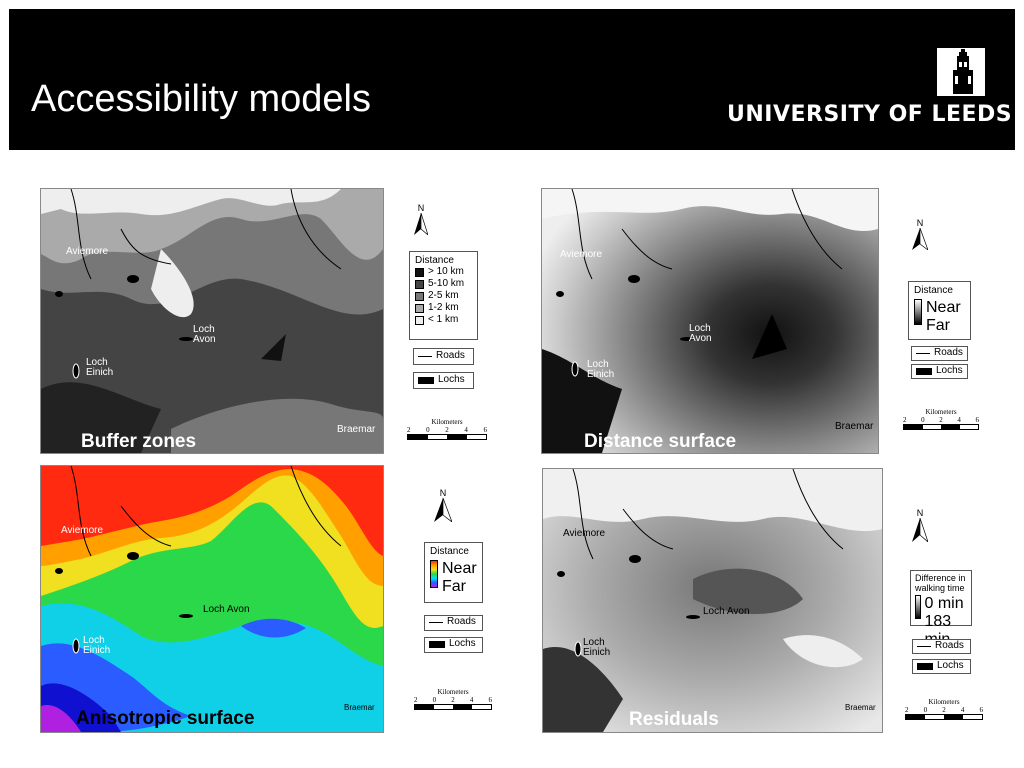 This screenshot has width=1024, height=768. Describe the element at coordinates (944, 603) in the screenshot. I see `legend-min: 0 min` at that location.